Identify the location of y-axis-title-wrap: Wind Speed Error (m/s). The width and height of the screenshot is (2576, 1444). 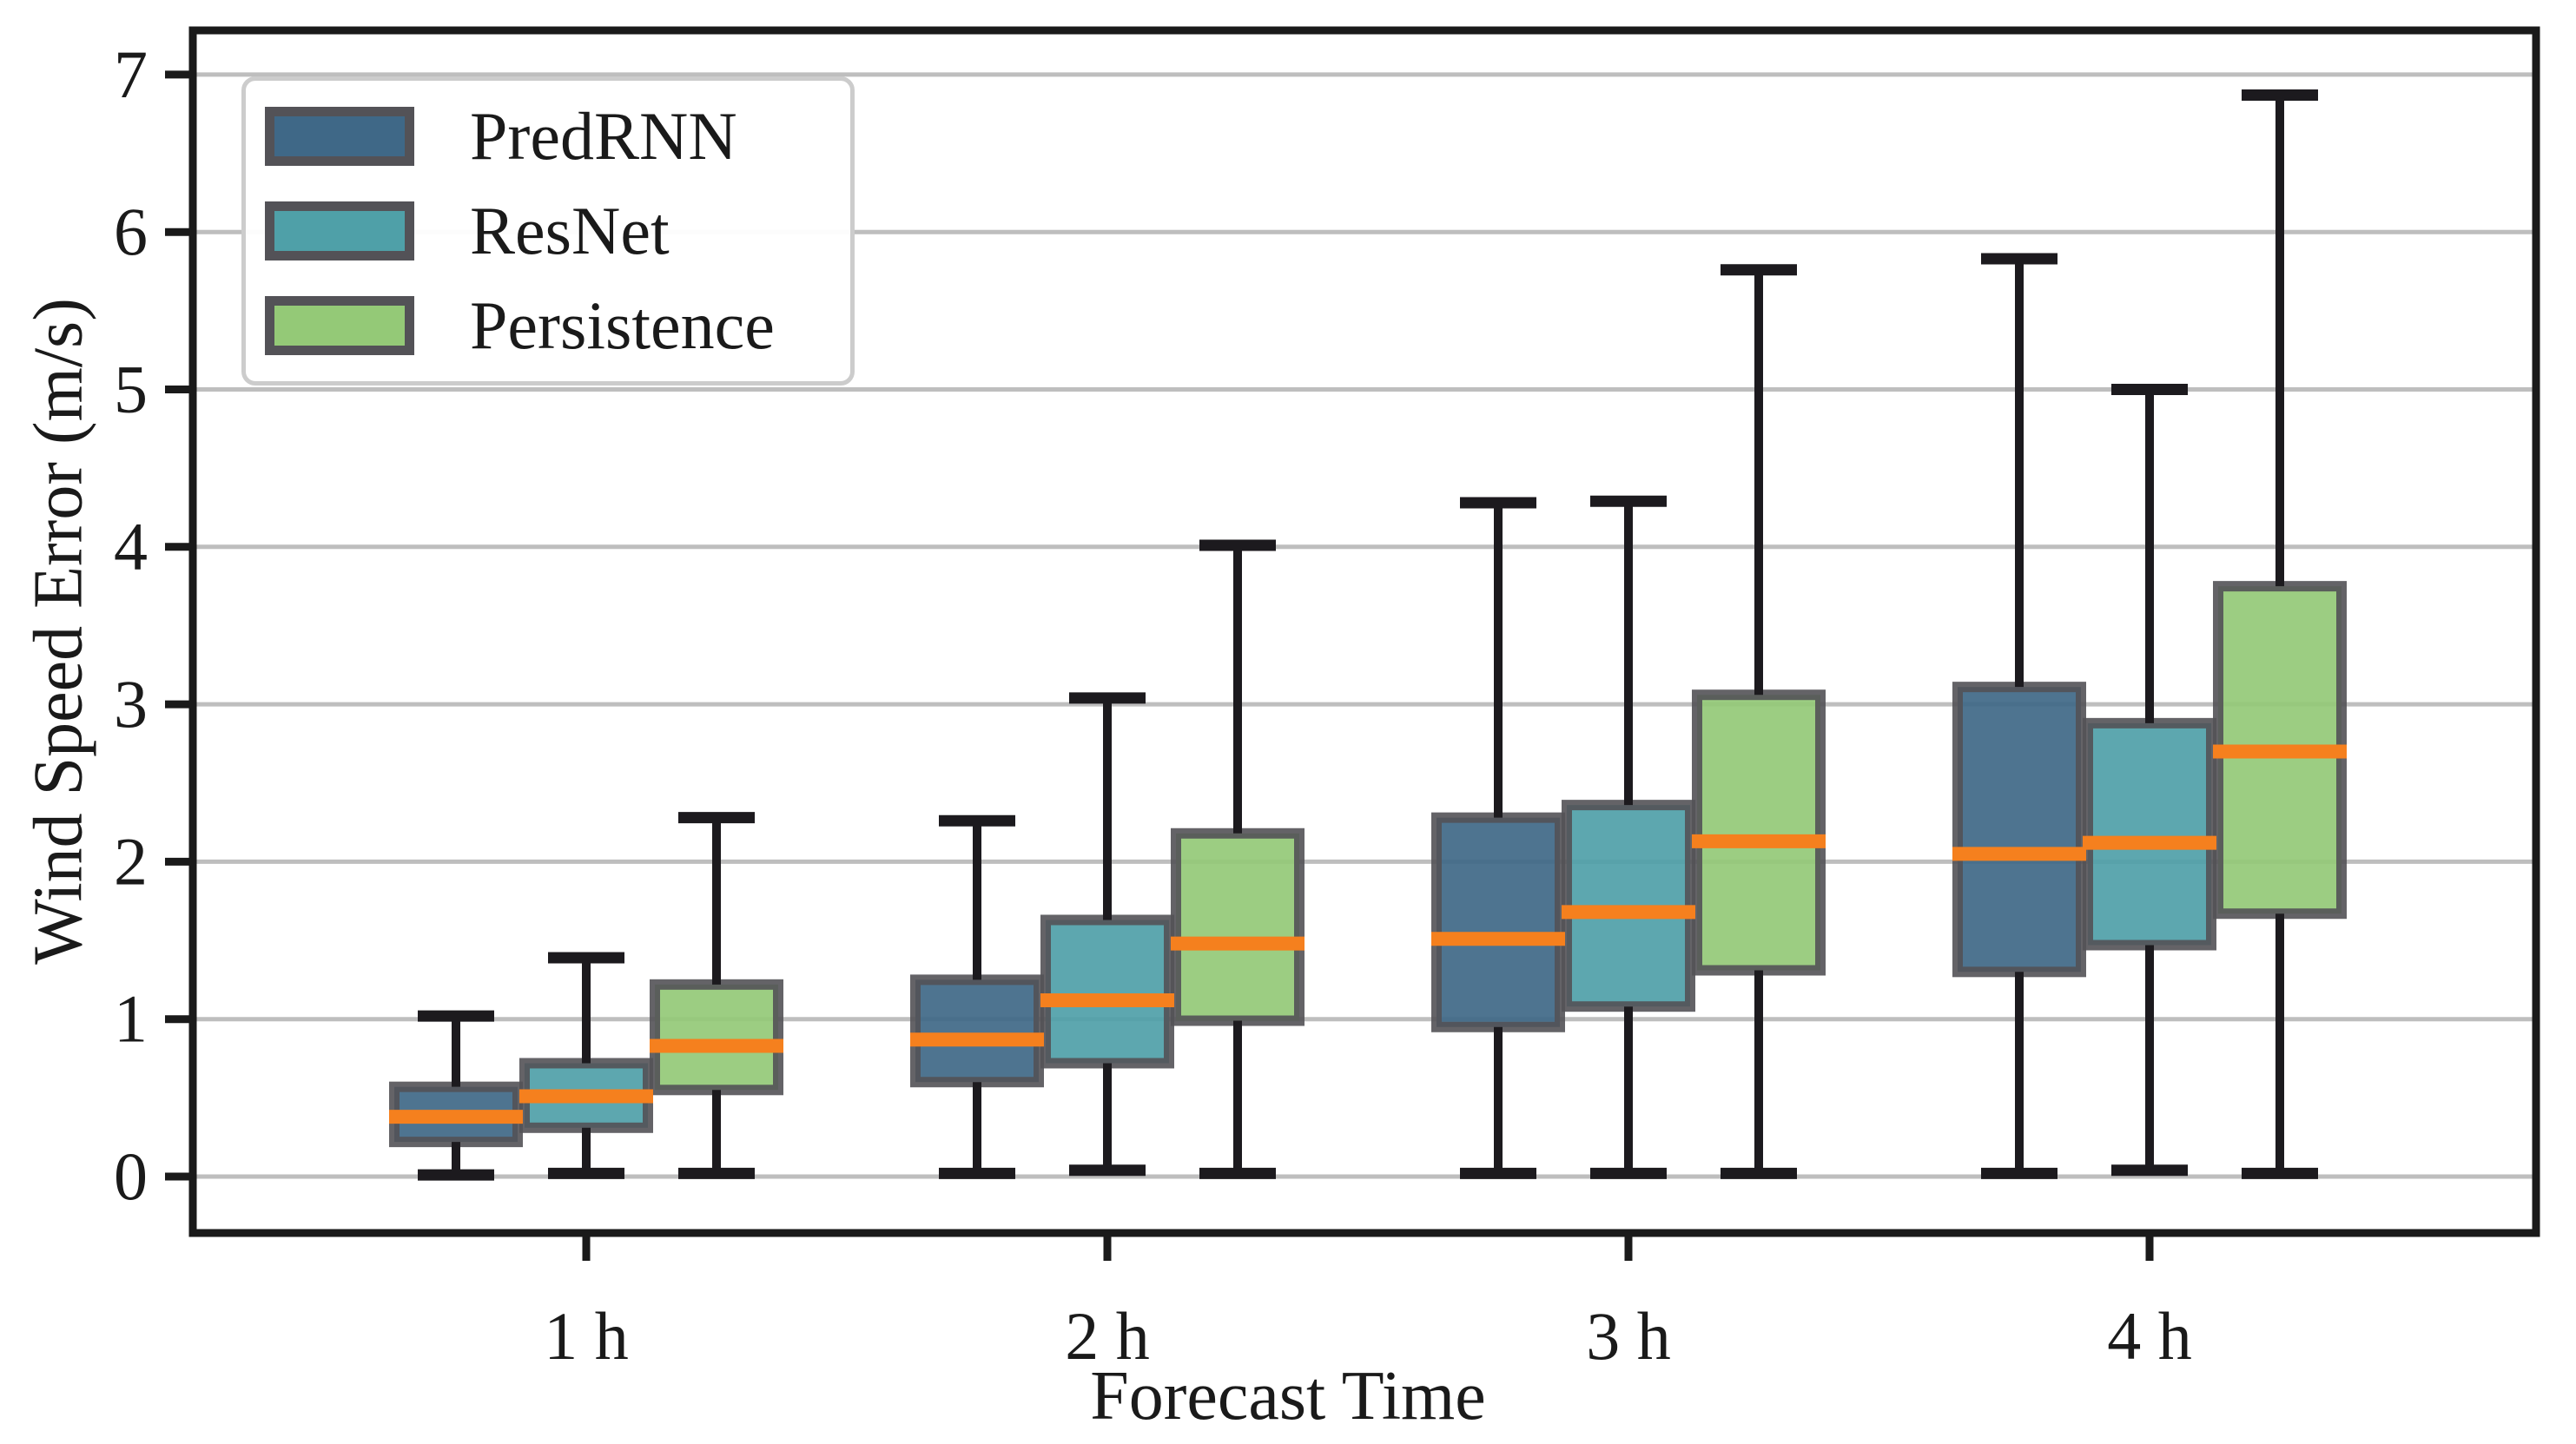
(59, 631).